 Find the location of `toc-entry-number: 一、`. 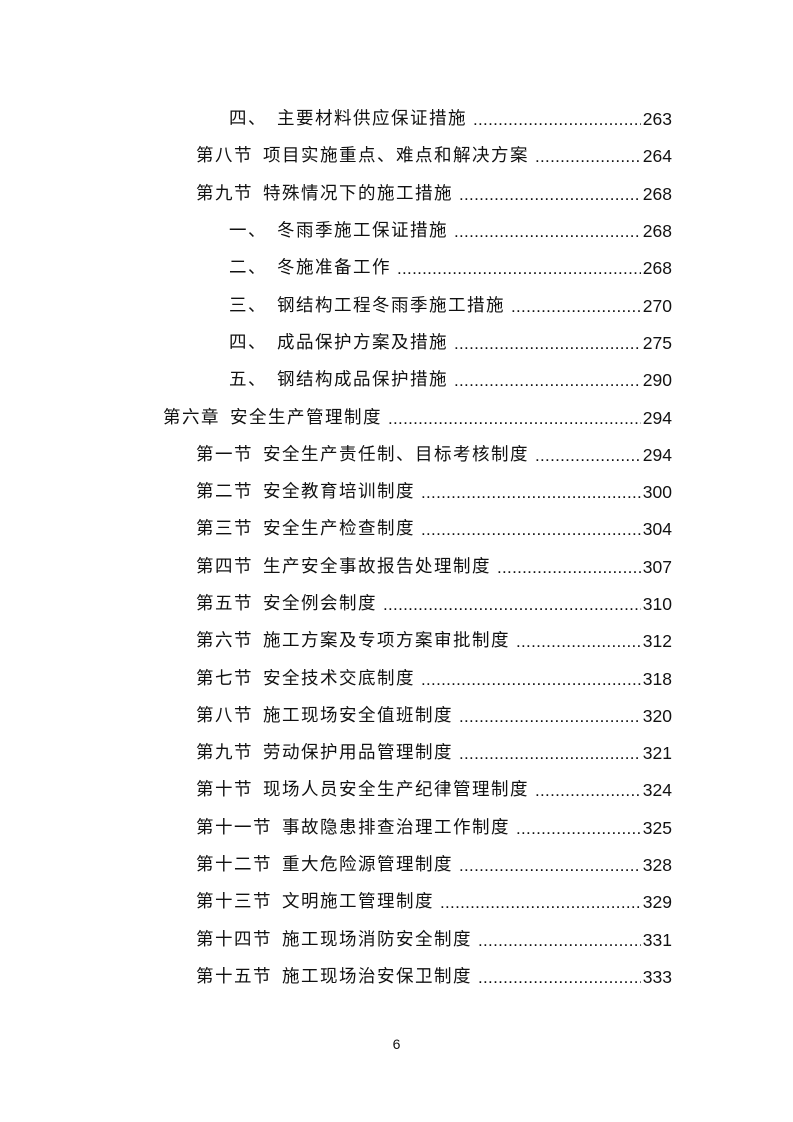

toc-entry-number: 一、 is located at coordinates (248, 231).